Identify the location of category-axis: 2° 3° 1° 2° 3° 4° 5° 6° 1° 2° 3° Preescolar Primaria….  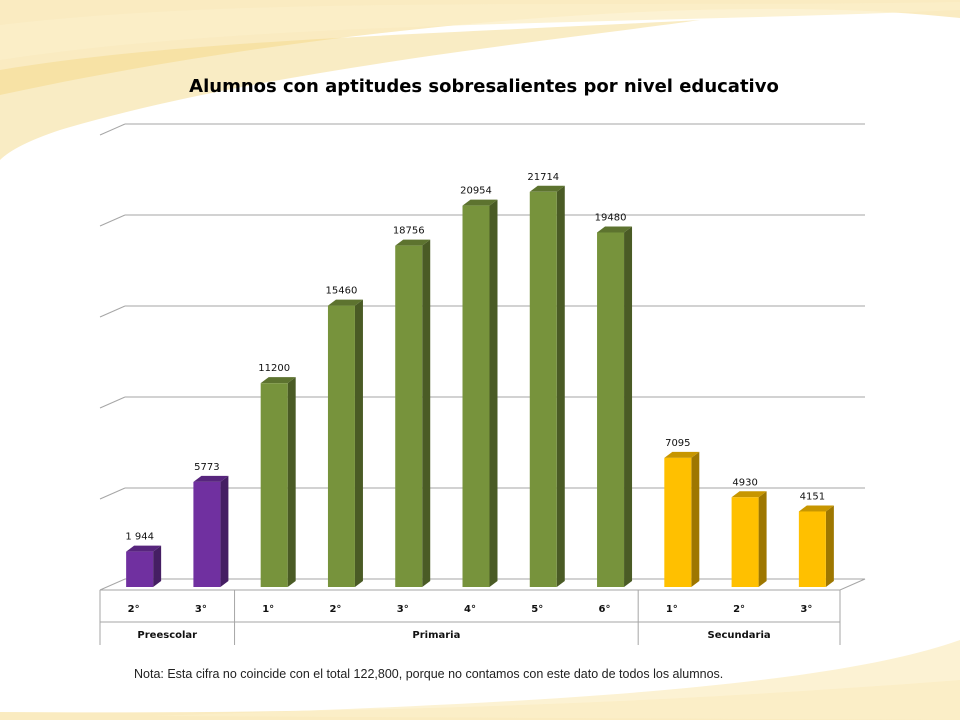
(470, 617).